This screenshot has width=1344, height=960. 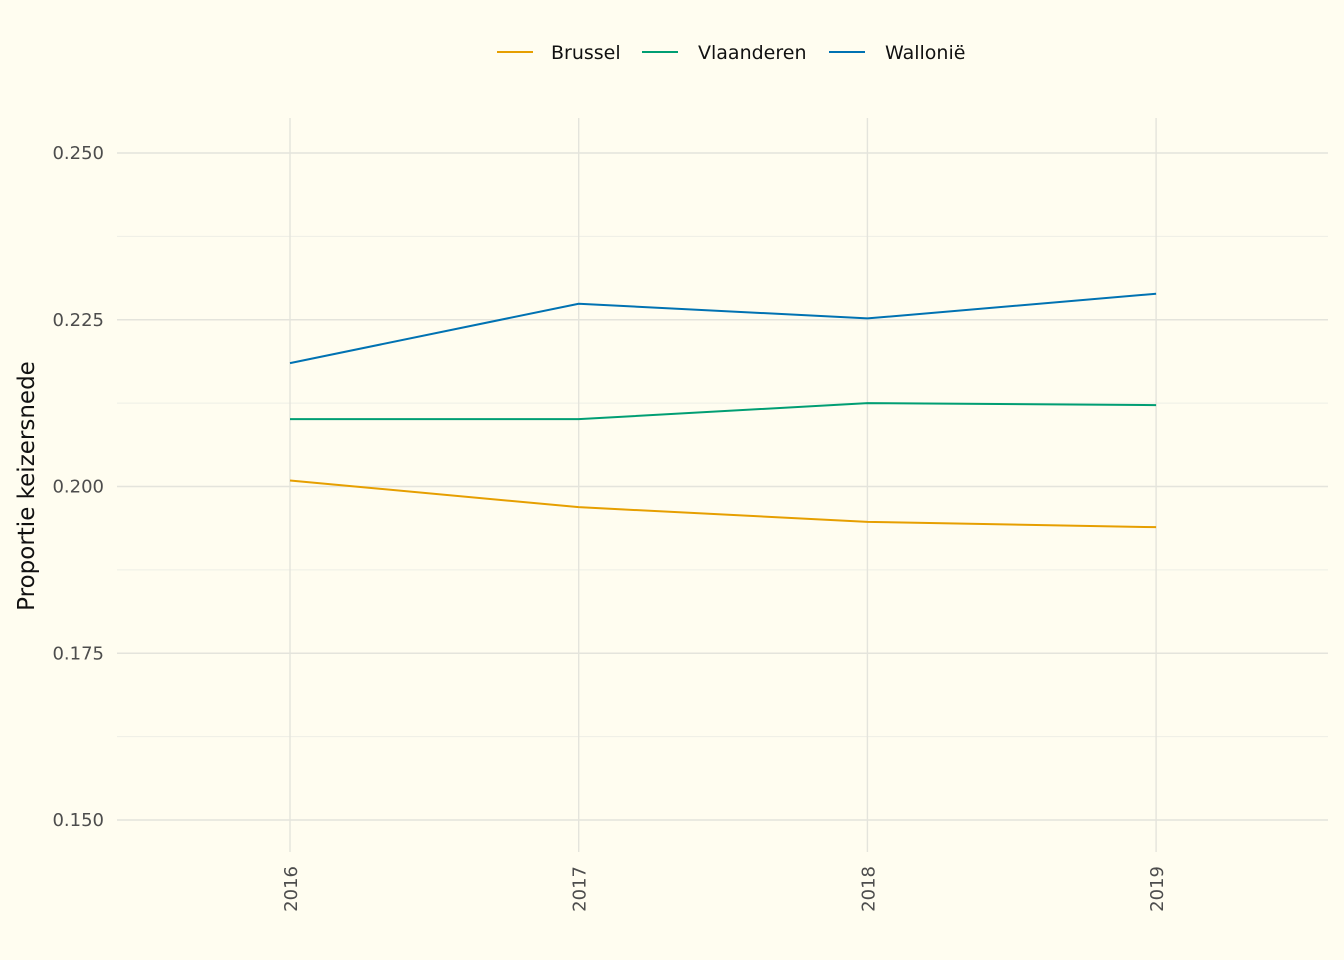 What do you see at coordinates (925, 53) in the screenshot?
I see `legend-label-walloni-: Wallonië` at bounding box center [925, 53].